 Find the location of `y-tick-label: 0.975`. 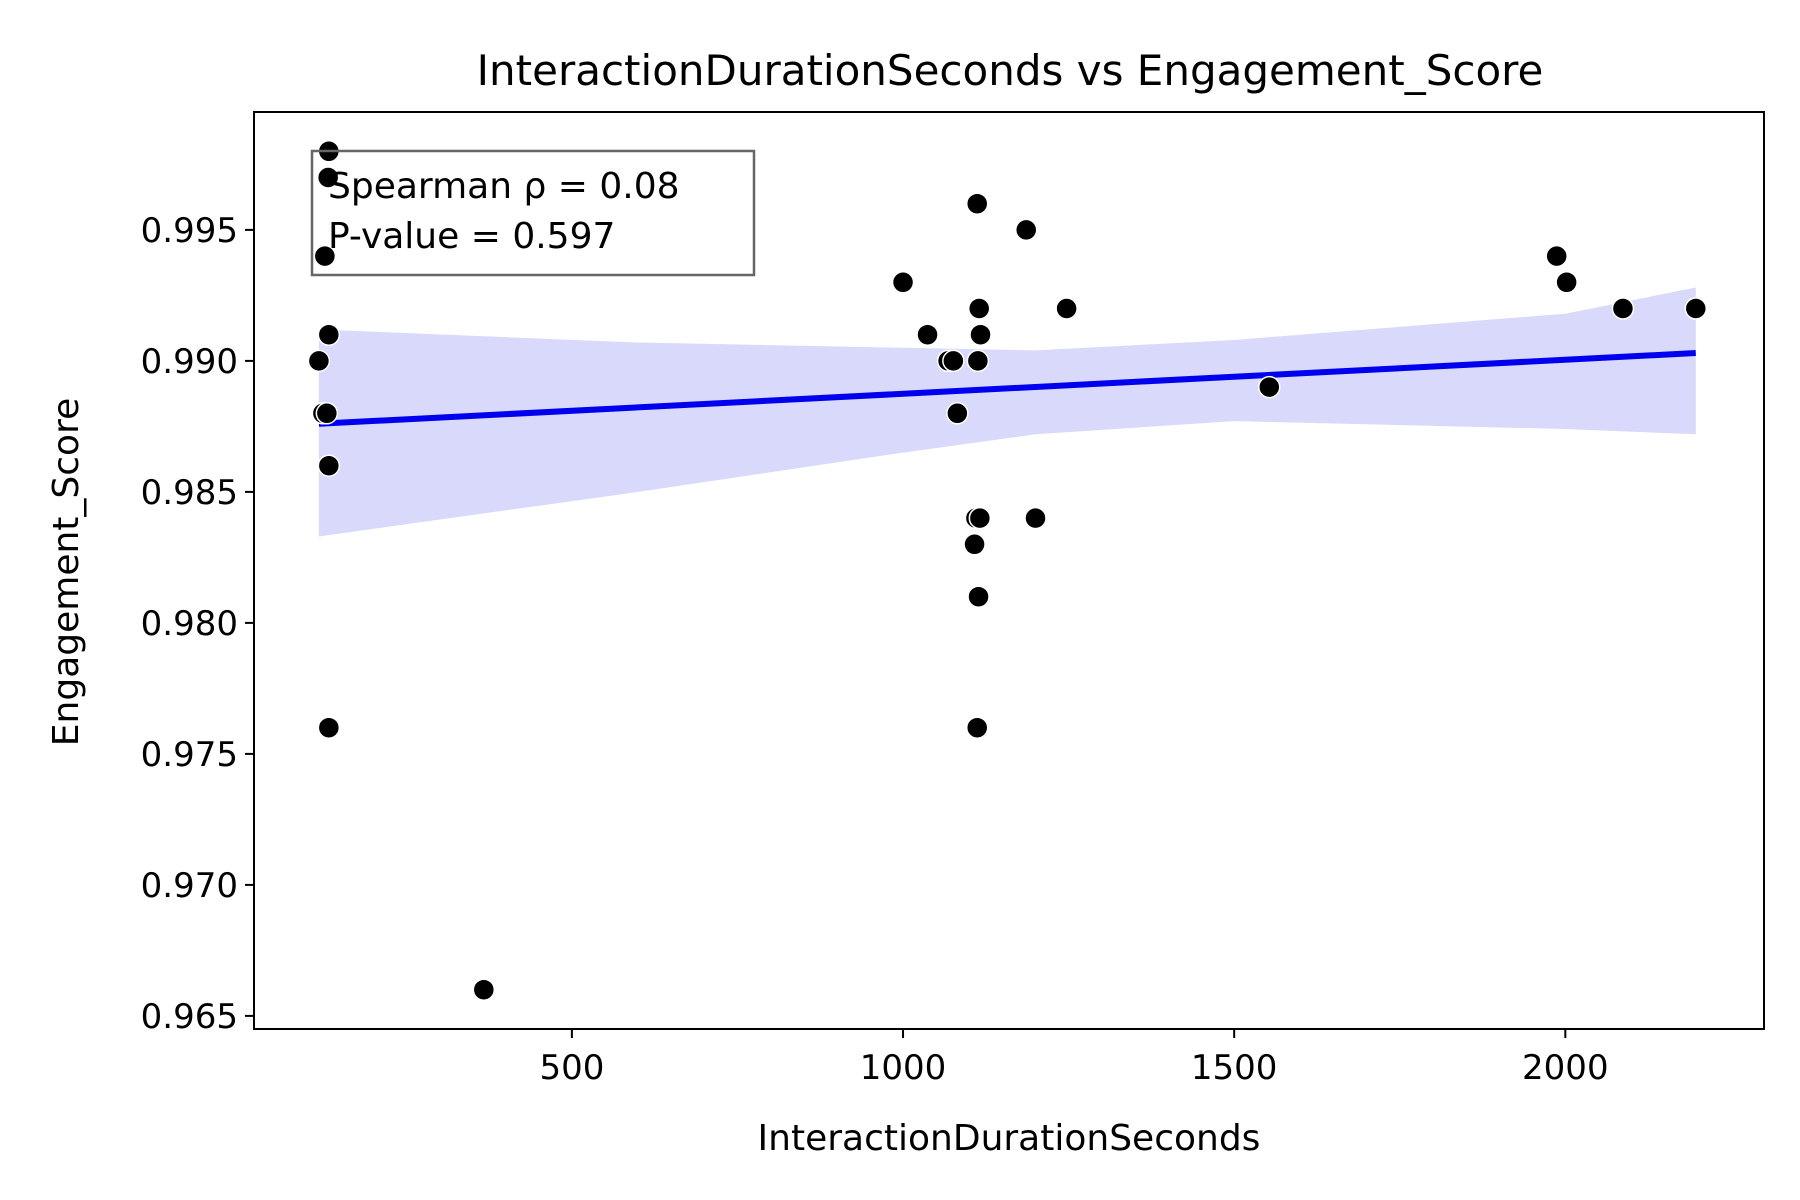

y-tick-label: 0.975 is located at coordinates (189, 755).